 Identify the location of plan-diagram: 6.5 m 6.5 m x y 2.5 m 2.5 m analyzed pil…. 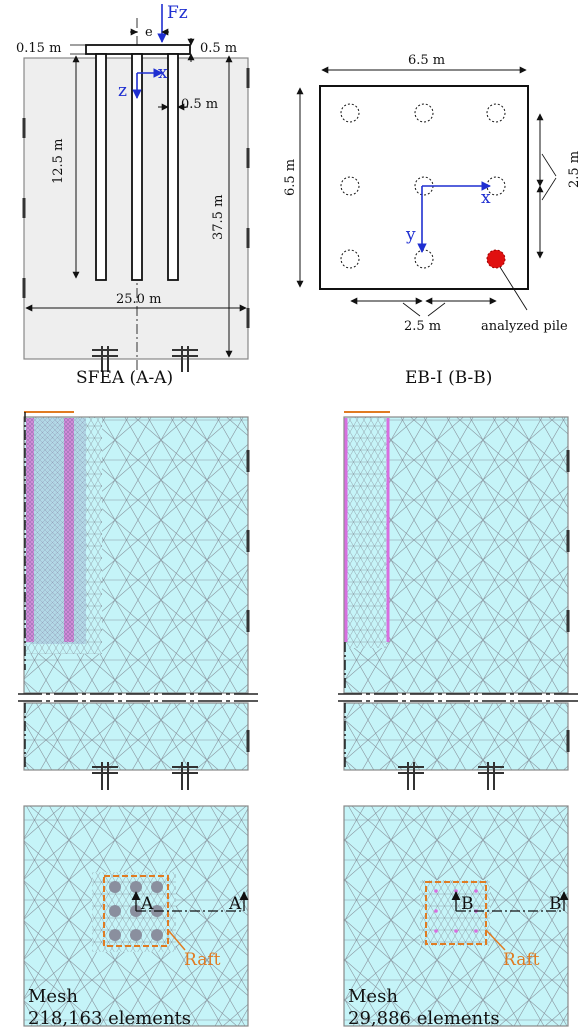
(432, 193).